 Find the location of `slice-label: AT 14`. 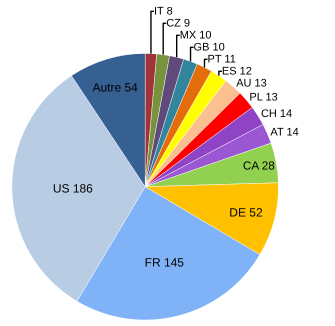

slice-label: AT 14 is located at coordinates (284, 132).